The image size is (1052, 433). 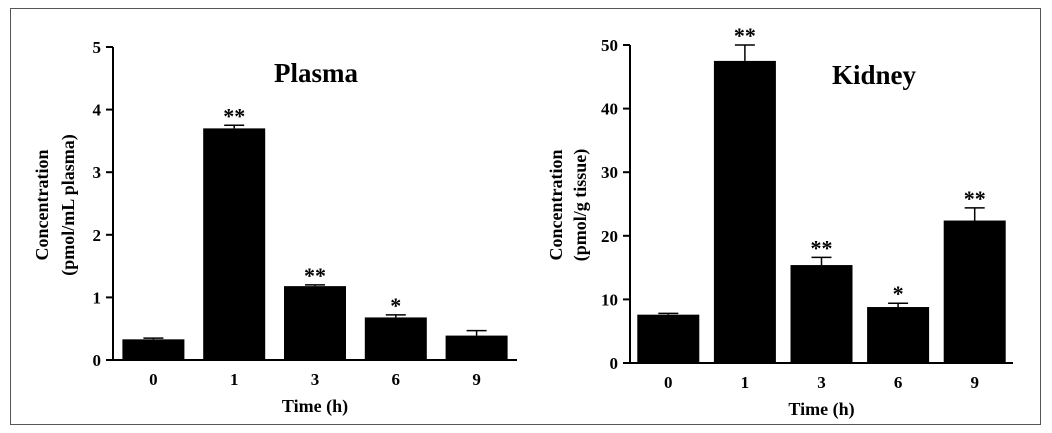 What do you see at coordinates (609, 172) in the screenshot?
I see `panel-kidney-y-tick-label: 30` at bounding box center [609, 172].